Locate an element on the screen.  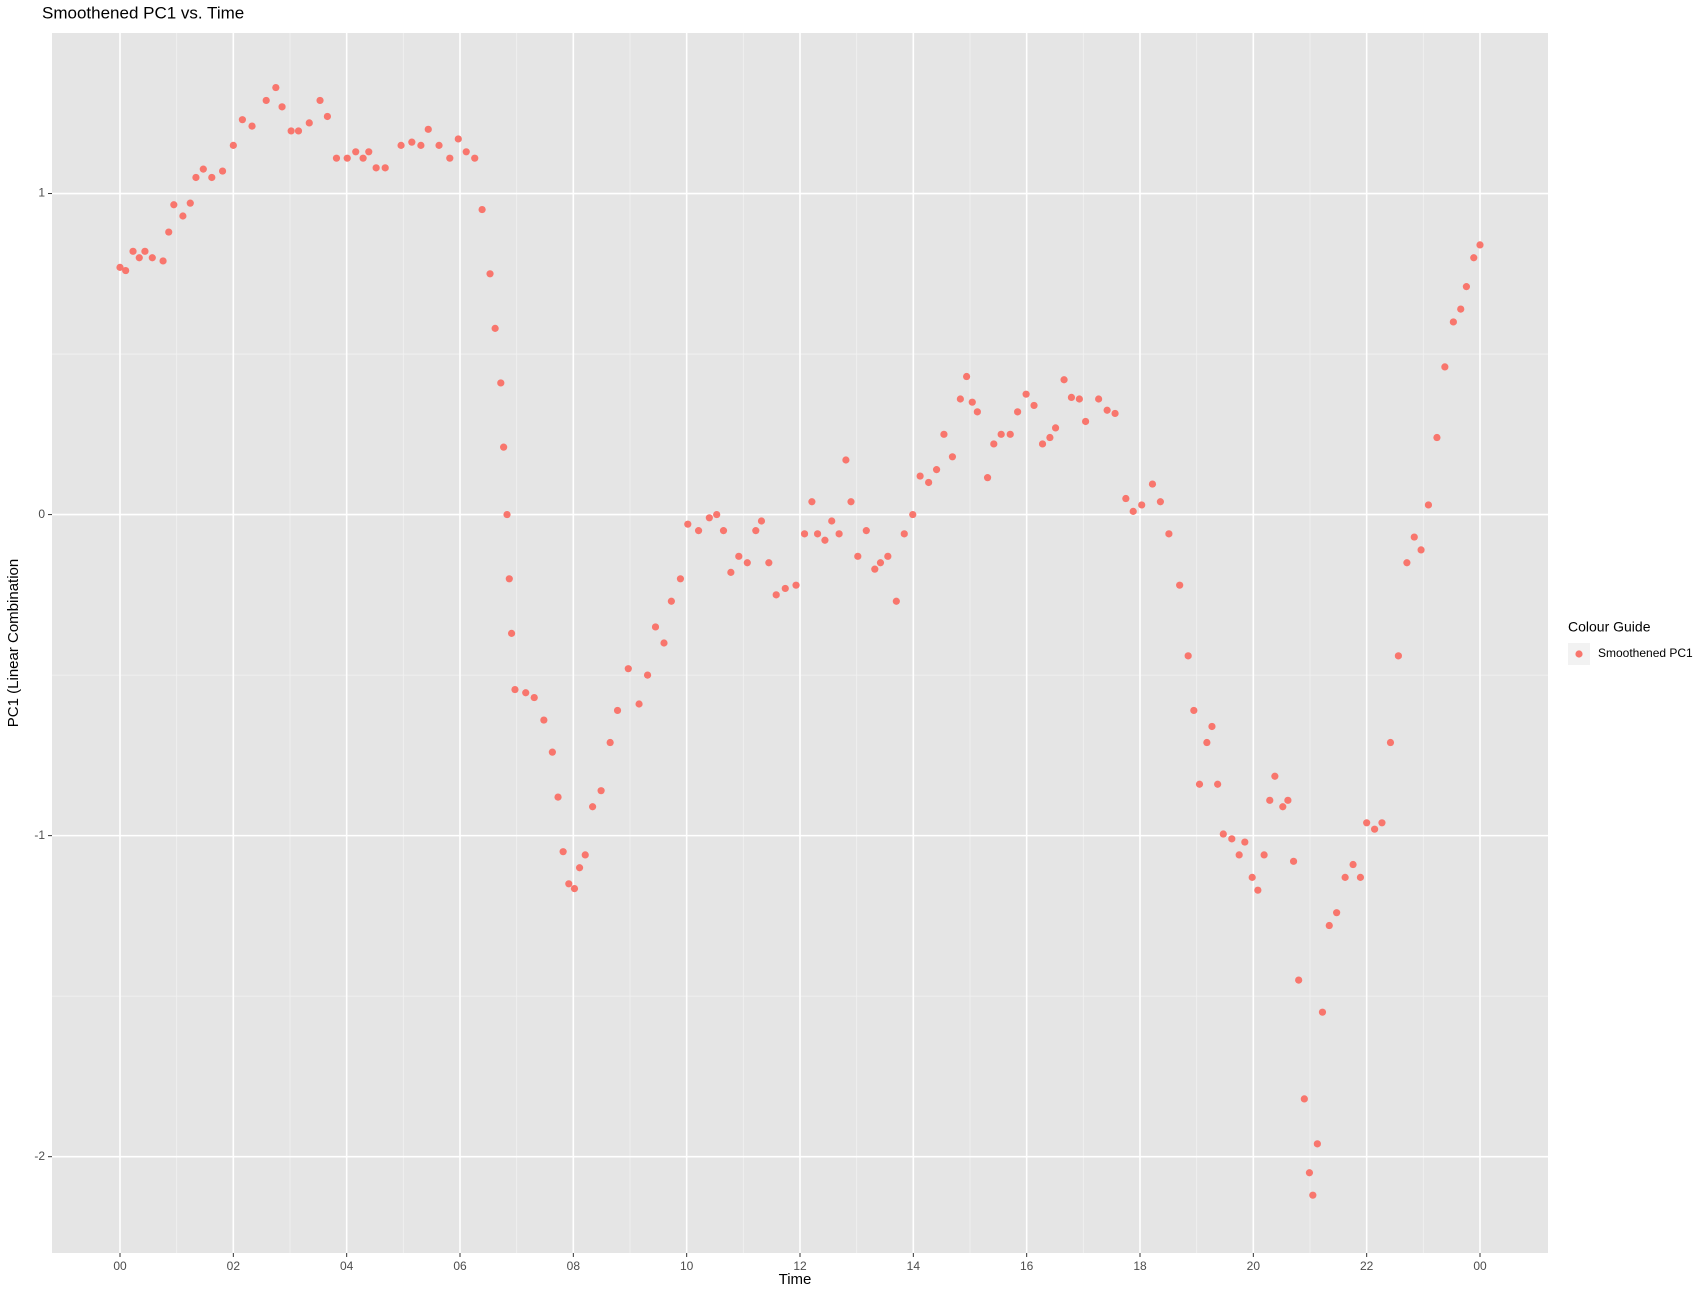
chart-title: Smoothened PC1 vs. Time is located at coordinates (143, 12).